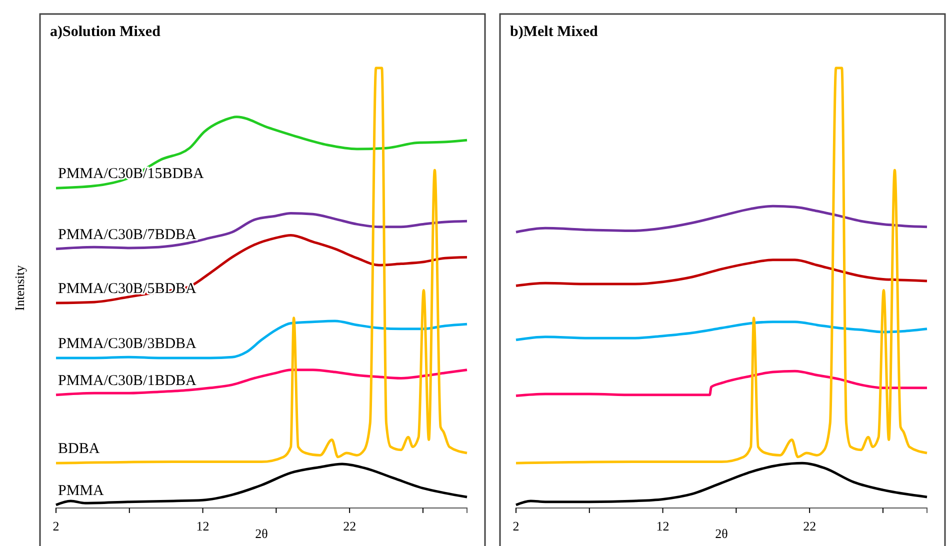 This screenshot has width=947, height=546. What do you see at coordinates (127, 380) in the screenshot?
I see `series-label: PMMA/C30B/1BDBA` at bounding box center [127, 380].